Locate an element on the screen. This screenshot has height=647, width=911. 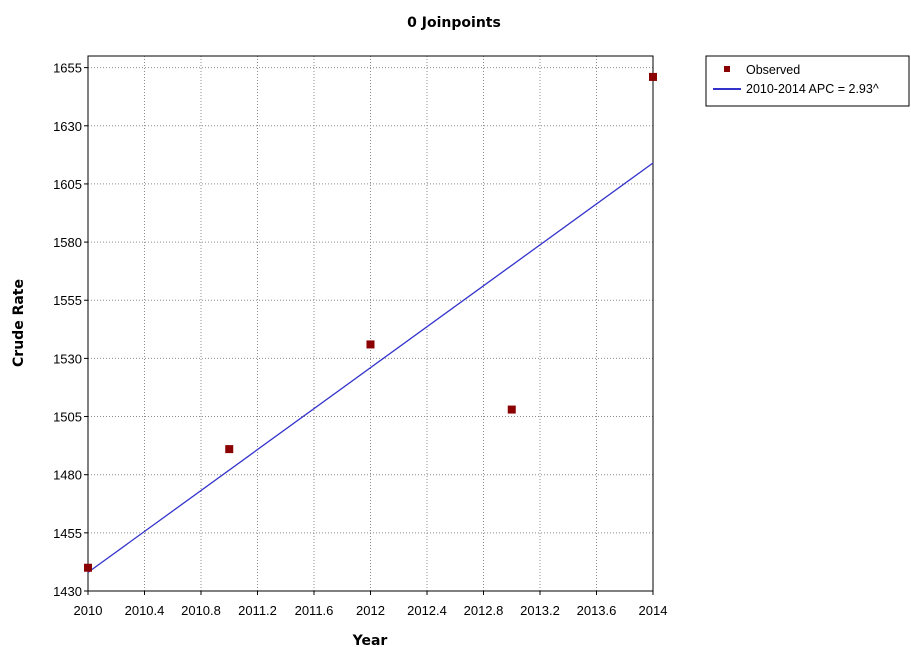
y-axis-label: Crude Rate is located at coordinates (19, 323).